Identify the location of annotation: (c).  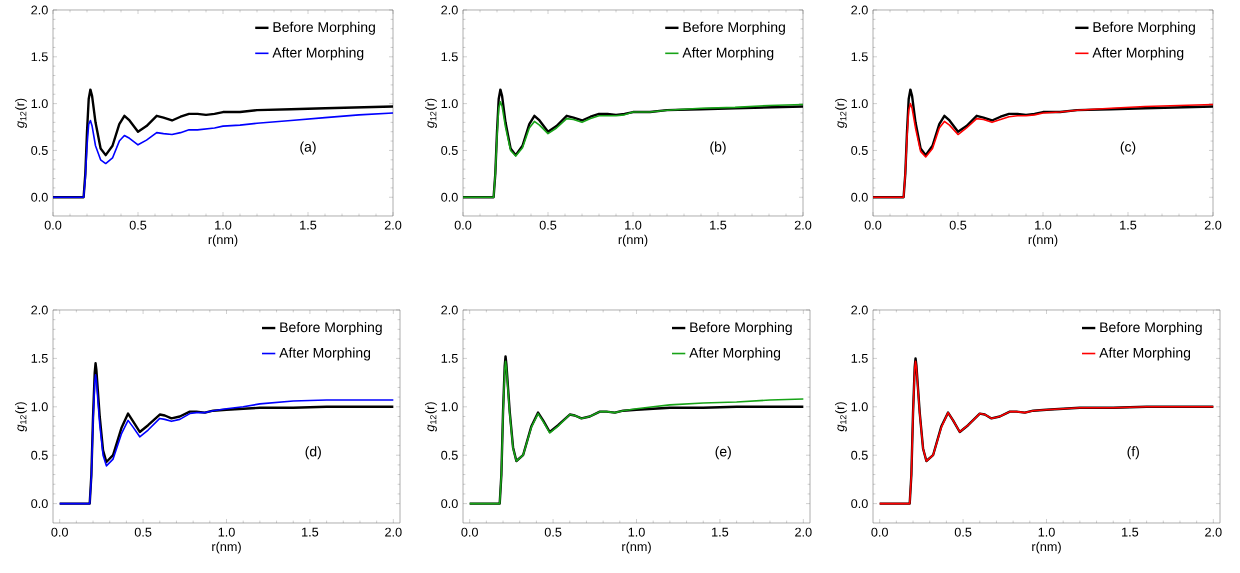
(1128, 148).